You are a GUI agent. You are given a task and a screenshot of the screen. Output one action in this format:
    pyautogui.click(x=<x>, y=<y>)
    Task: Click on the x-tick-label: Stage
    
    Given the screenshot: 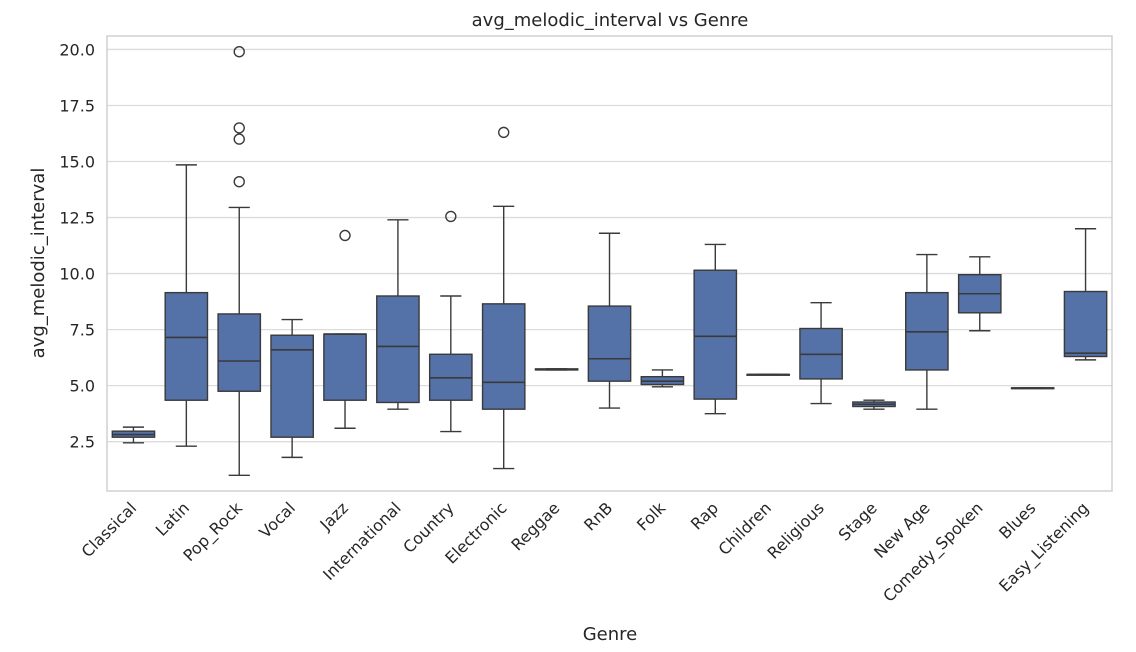 What is the action you would take?
    pyautogui.click(x=858, y=521)
    